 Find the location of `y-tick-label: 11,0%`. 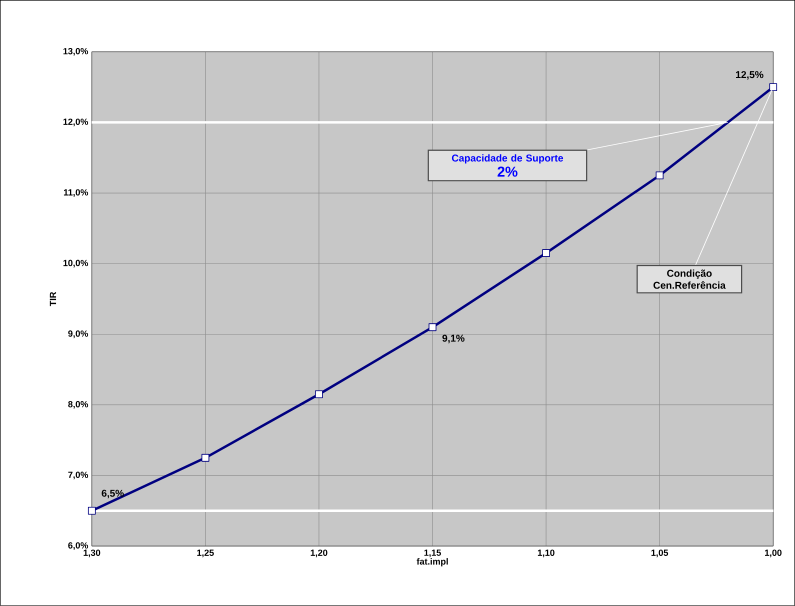

y-tick-label: 11,0% is located at coordinates (76, 193).